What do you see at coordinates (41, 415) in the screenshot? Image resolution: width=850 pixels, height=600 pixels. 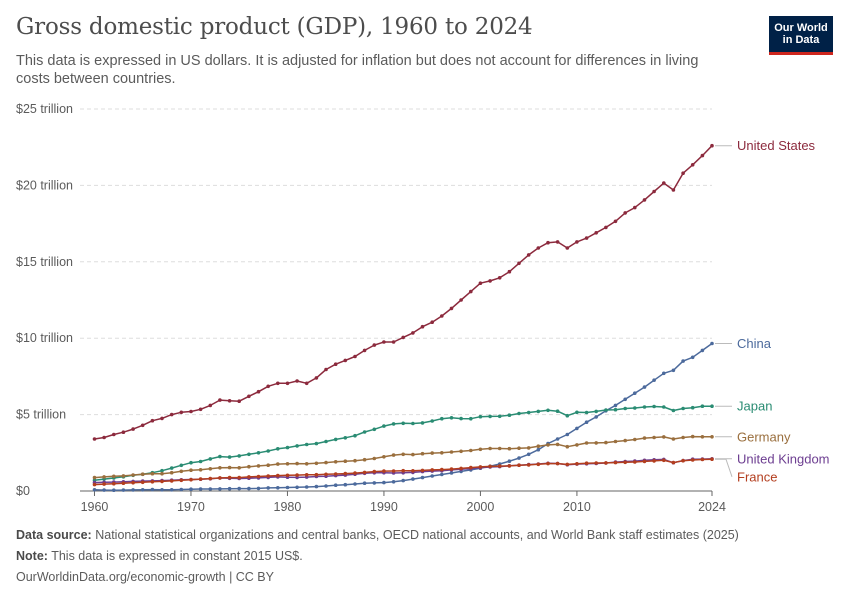 I see `y-tick-label: $5 trillion` at bounding box center [41, 415].